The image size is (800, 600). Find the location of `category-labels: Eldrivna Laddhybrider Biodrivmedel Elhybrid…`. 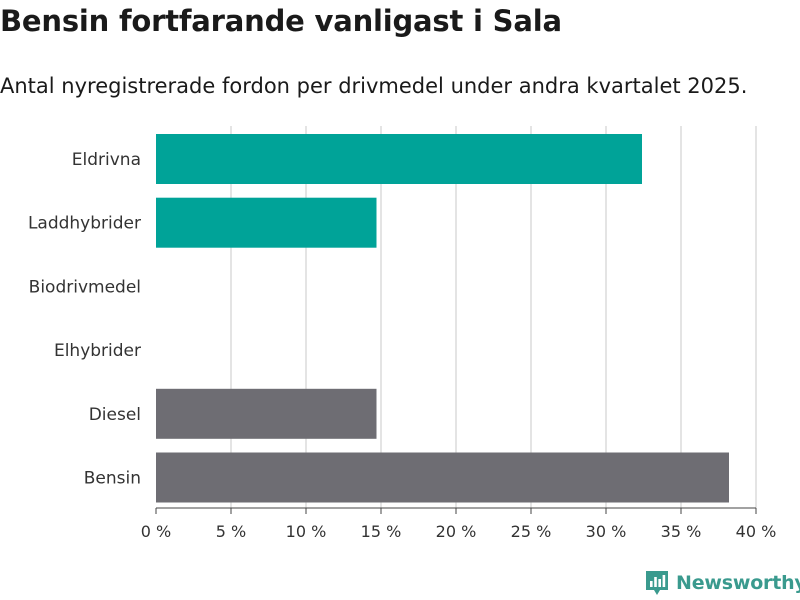

category-labels: Eldrivna Laddhybrider Biodrivmedel Elhybrid… is located at coordinates (84, 319).